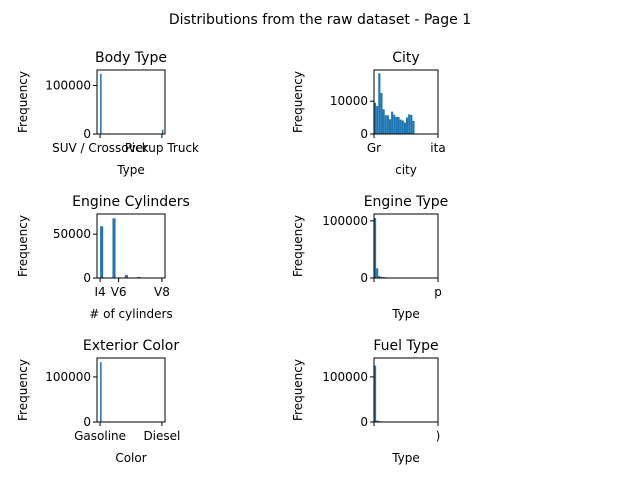  What do you see at coordinates (87, 422) in the screenshot?
I see `exterior-color-ytick-label: 0` at bounding box center [87, 422].